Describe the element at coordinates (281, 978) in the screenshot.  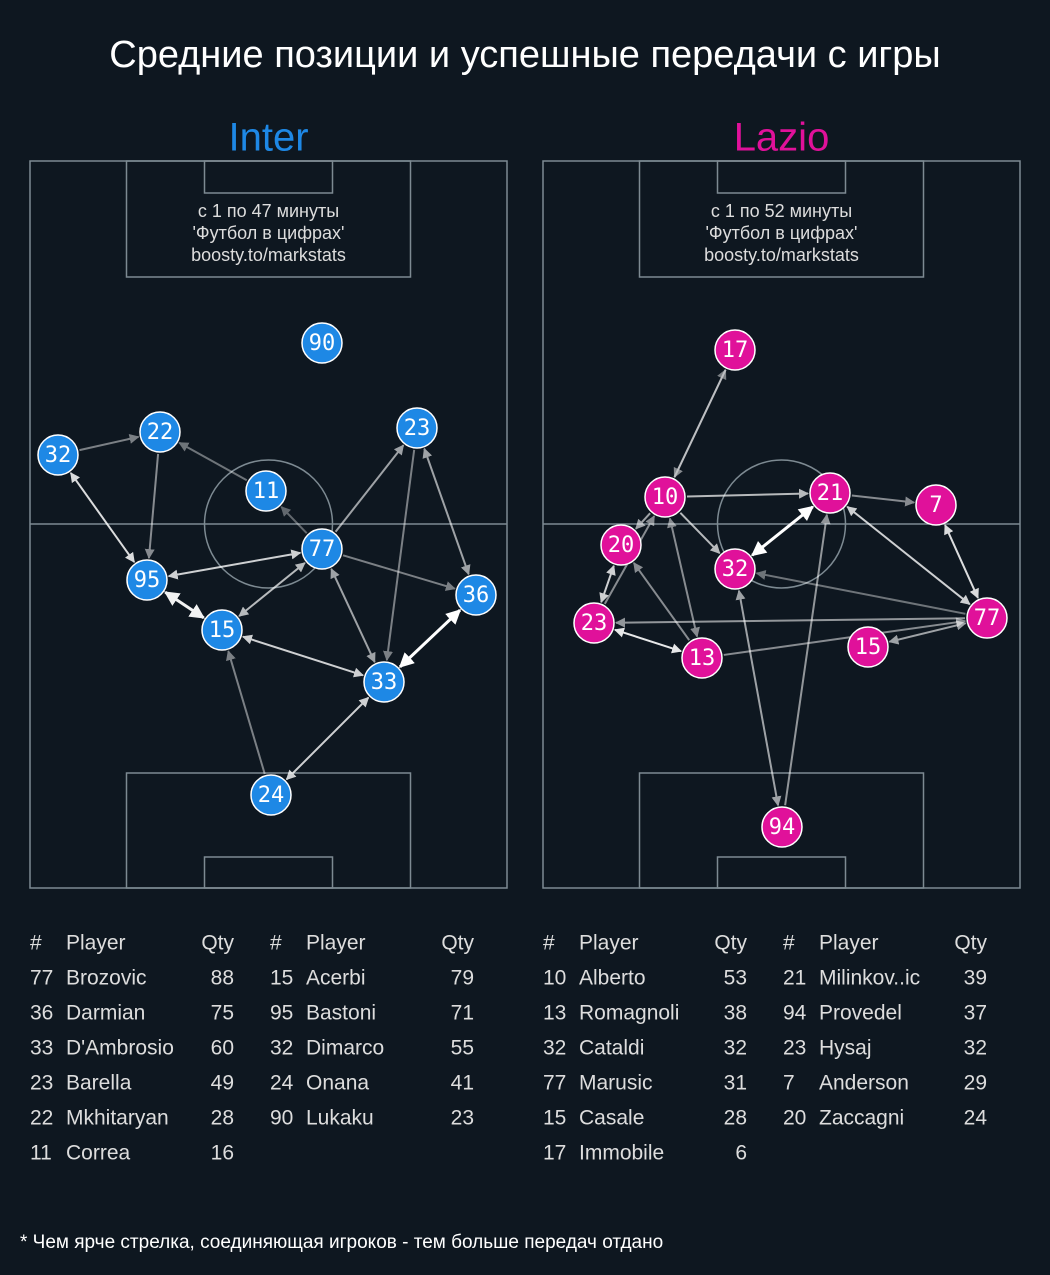
I see `table-cell: 15` at that location.